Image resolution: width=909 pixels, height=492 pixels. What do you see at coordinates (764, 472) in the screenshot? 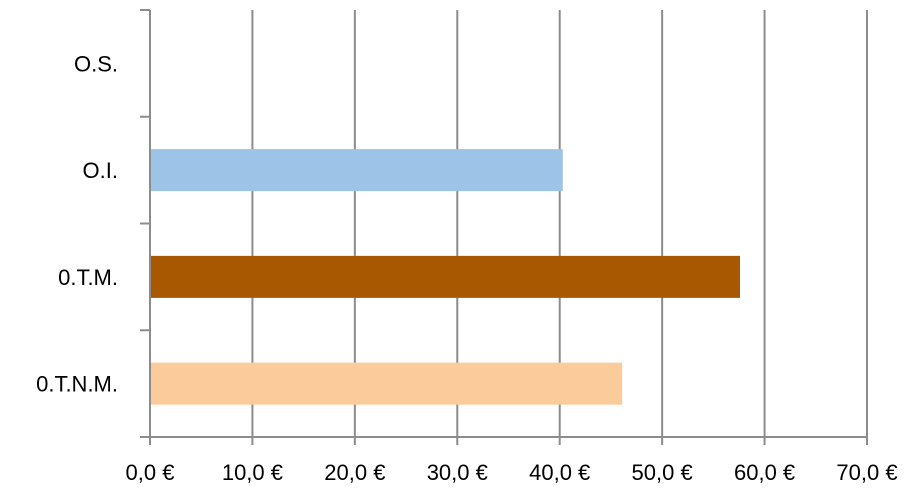
I see `x-tick-label: 60,0 €` at bounding box center [764, 472].